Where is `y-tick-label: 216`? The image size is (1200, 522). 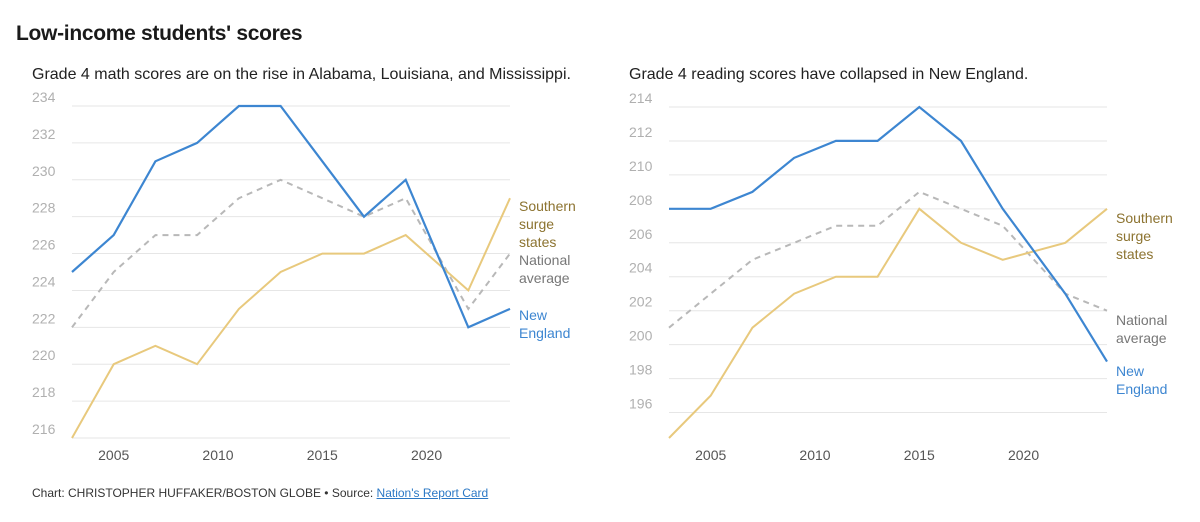
y-tick-label: 216 is located at coordinates (44, 429).